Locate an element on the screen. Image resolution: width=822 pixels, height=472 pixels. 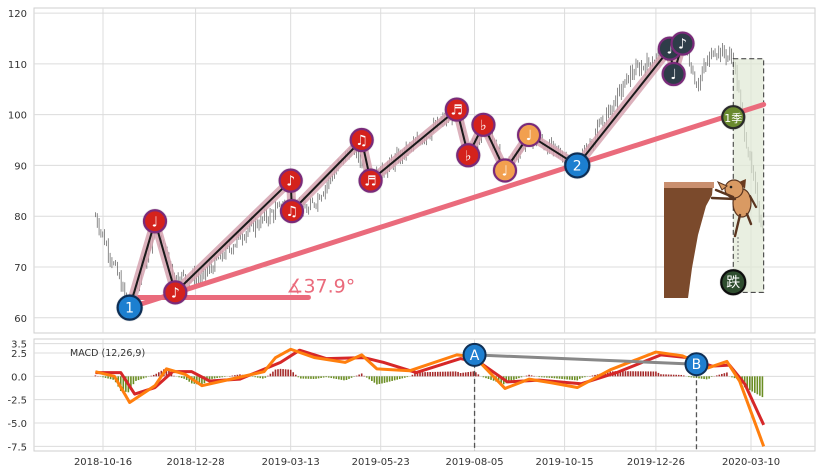
wave-marker-label: ♩ is located at coordinates (670, 50).